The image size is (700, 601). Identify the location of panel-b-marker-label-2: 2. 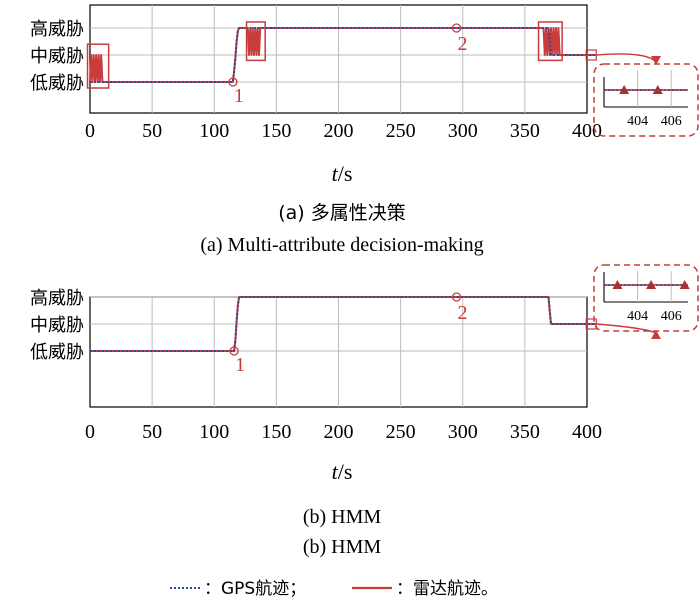
(463, 313).